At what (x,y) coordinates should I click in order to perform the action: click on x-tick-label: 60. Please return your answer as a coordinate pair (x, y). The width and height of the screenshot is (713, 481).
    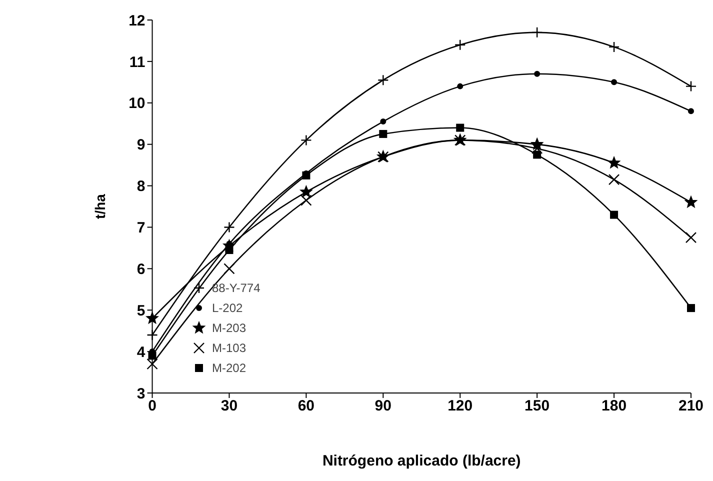
    Looking at the image, I should click on (306, 406).